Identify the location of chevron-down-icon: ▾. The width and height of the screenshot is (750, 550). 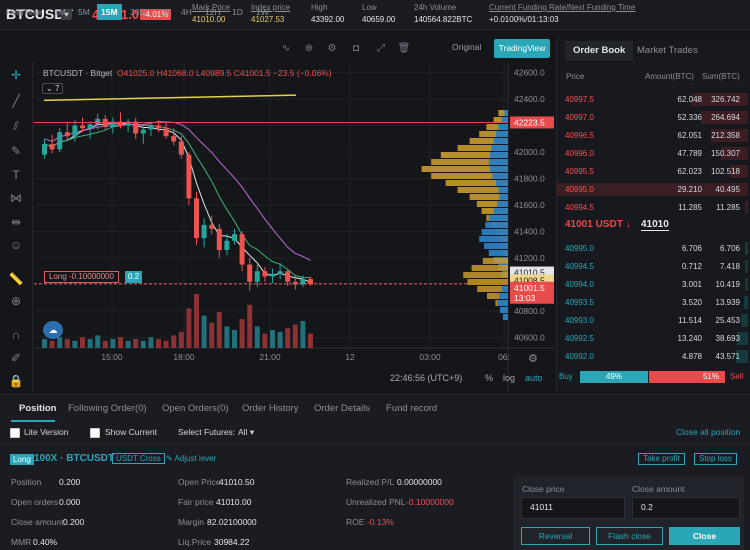
(66, 14).